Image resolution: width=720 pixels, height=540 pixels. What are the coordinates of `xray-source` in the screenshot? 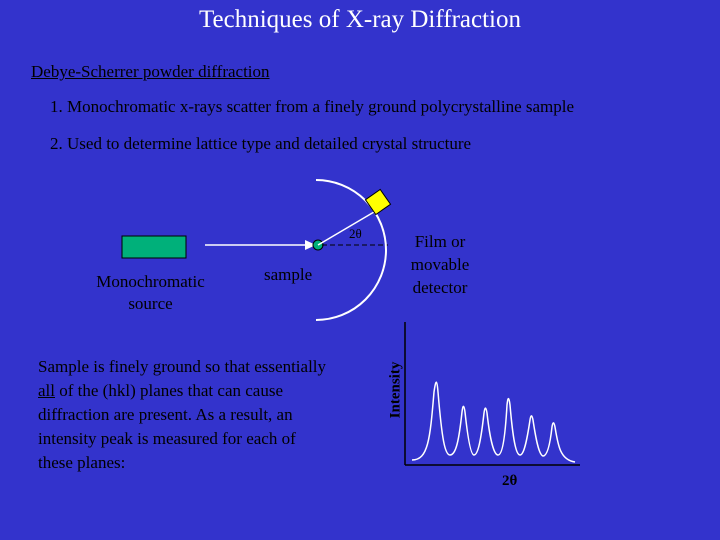 It's located at (154, 247).